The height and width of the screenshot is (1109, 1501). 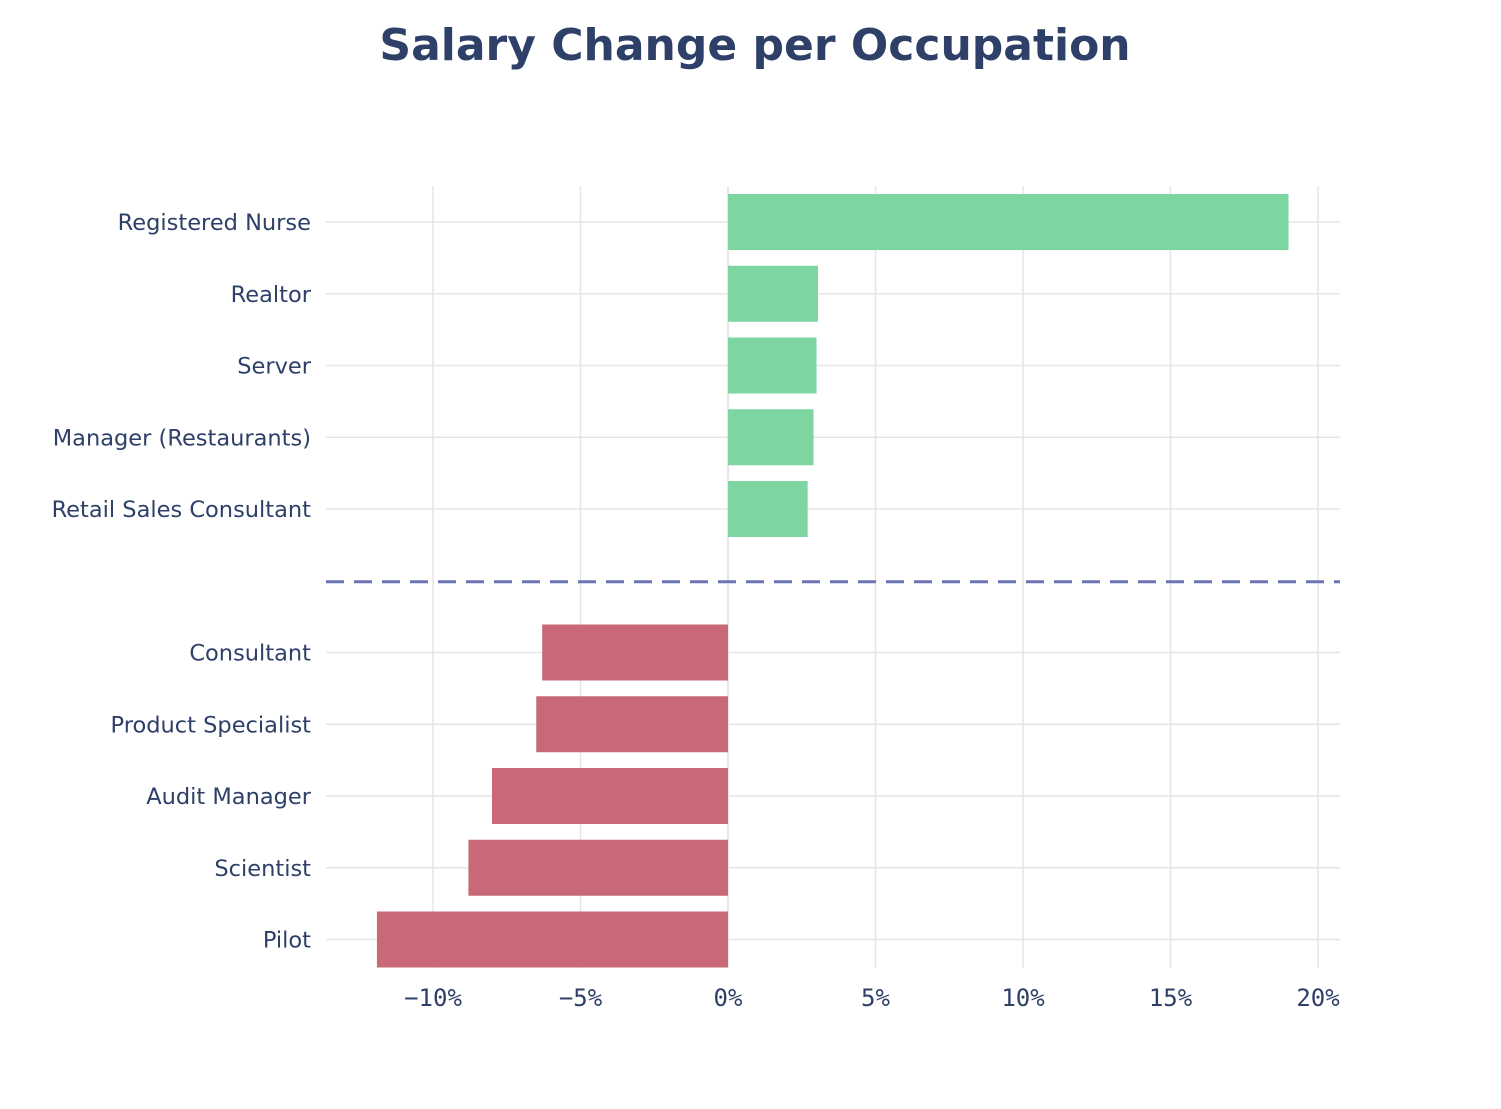 I want to click on category-label: Realtor, so click(x=271, y=295).